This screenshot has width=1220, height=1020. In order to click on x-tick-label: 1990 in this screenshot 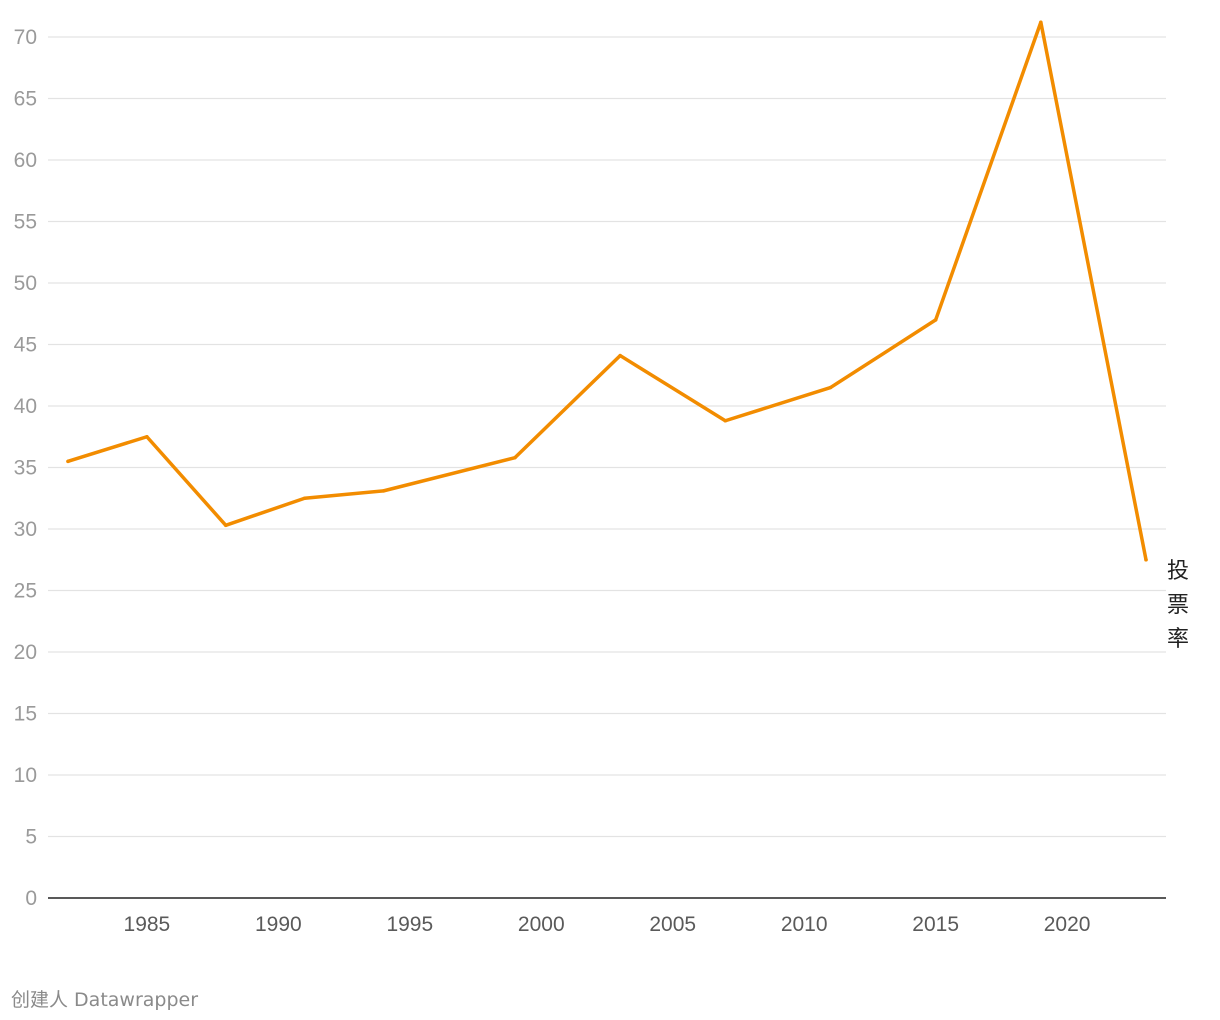, I will do `click(278, 924)`.